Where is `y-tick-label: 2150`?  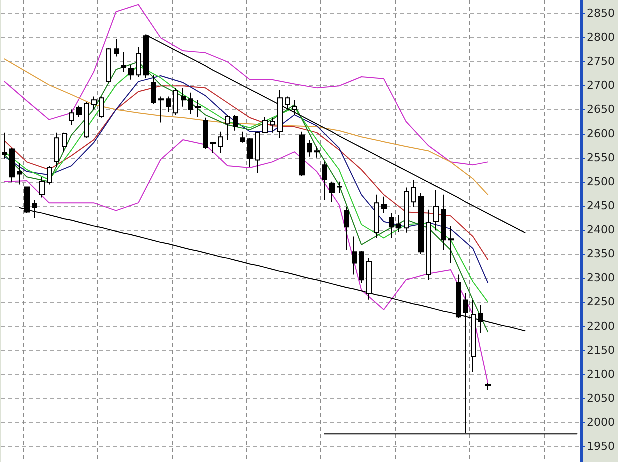 y-tick-label: 2150 is located at coordinates (601, 350).